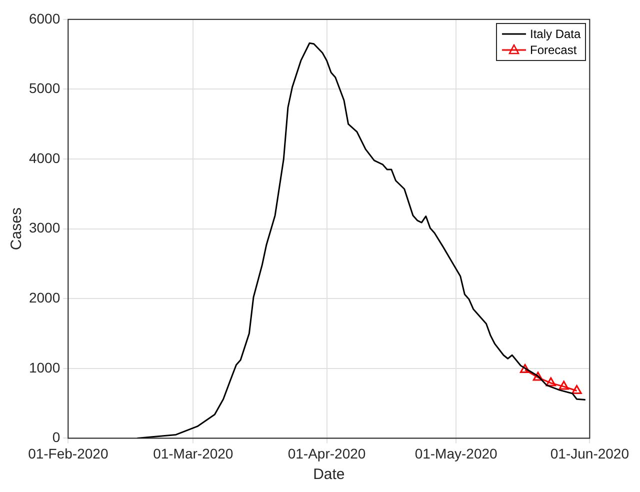 Image resolution: width=640 pixels, height=492 pixels. What do you see at coordinates (17, 229) in the screenshot?
I see `y-axis-title: Cases` at bounding box center [17, 229].